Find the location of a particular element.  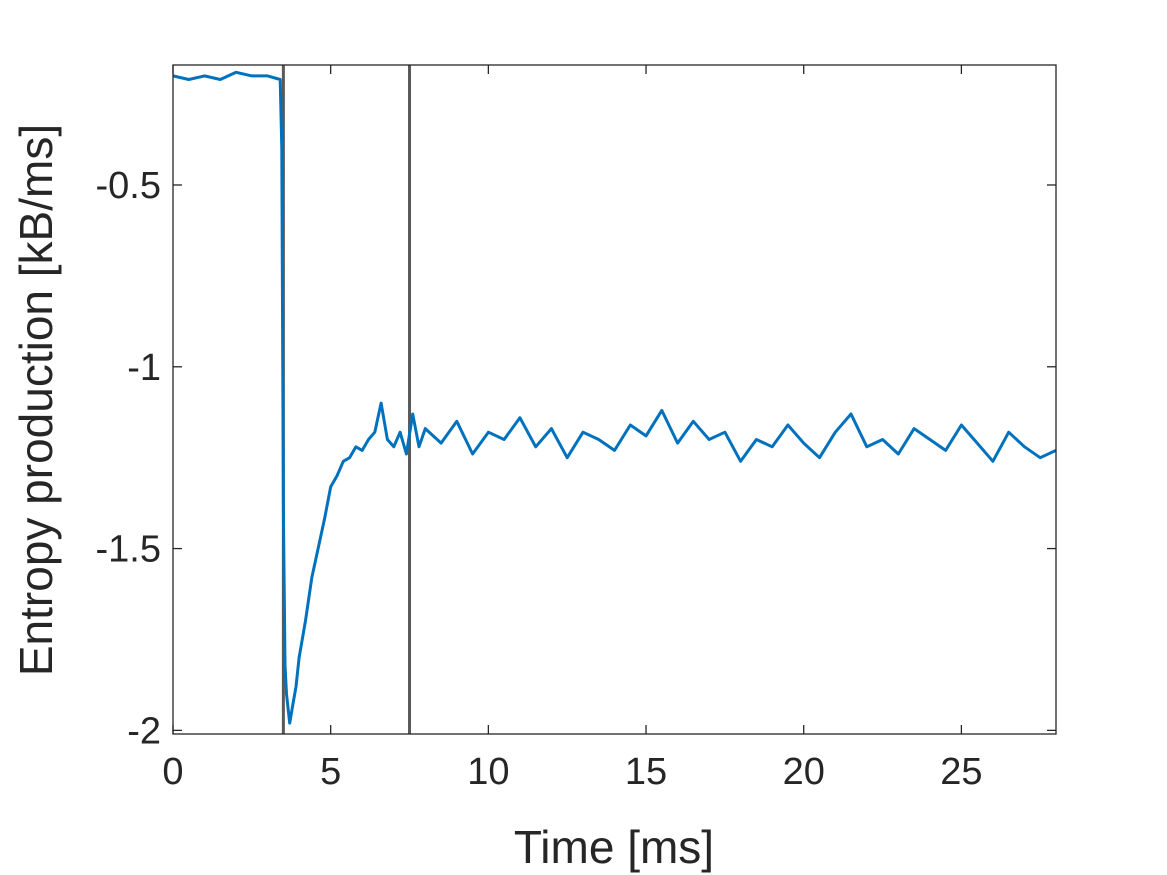

y-tick-labels: -2 -1.5 -1 -0.5 is located at coordinates (128, 458).